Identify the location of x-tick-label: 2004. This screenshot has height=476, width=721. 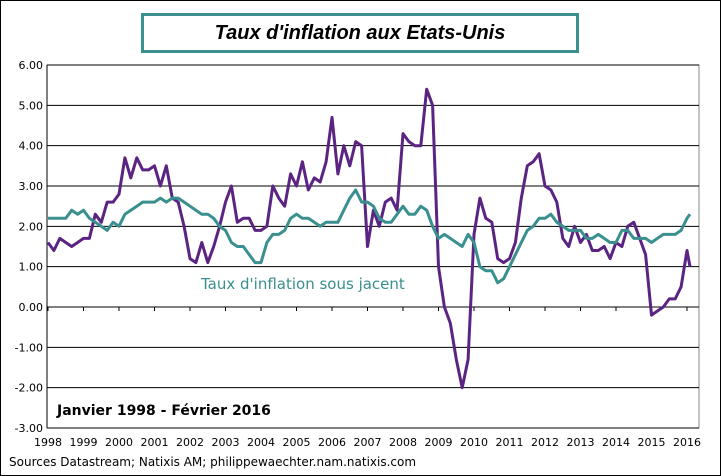
(261, 442).